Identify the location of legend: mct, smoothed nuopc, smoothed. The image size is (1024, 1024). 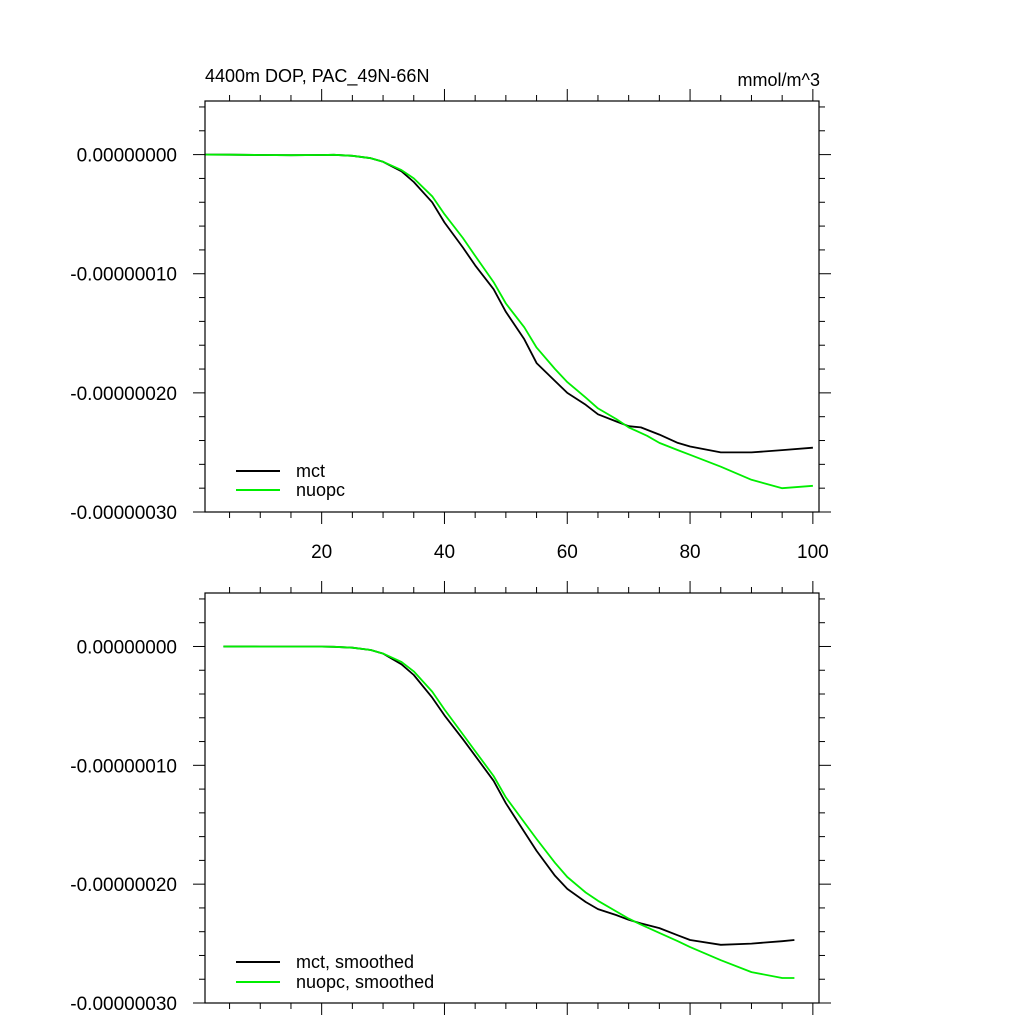
(335, 972).